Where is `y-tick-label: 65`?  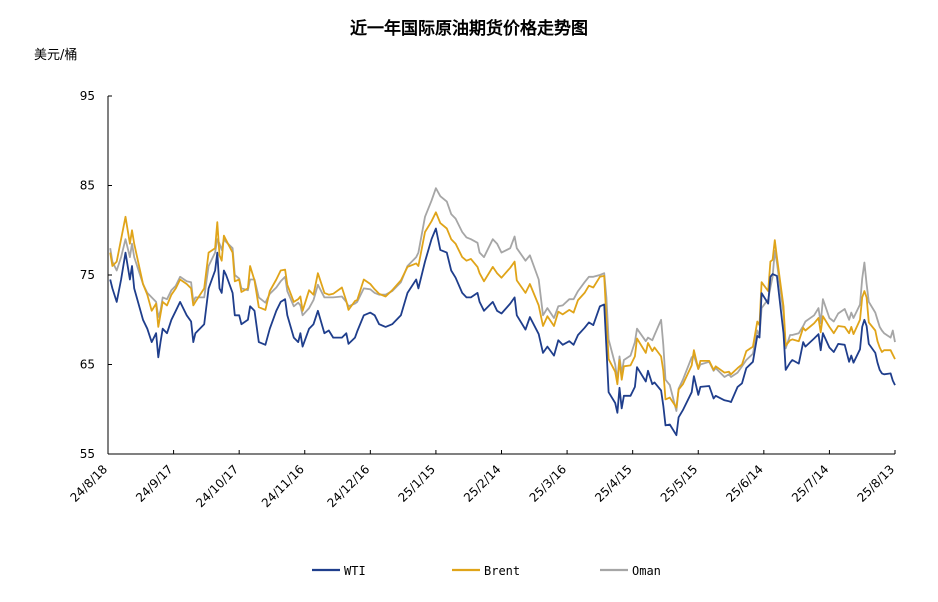 y-tick-label: 65 is located at coordinates (87, 365).